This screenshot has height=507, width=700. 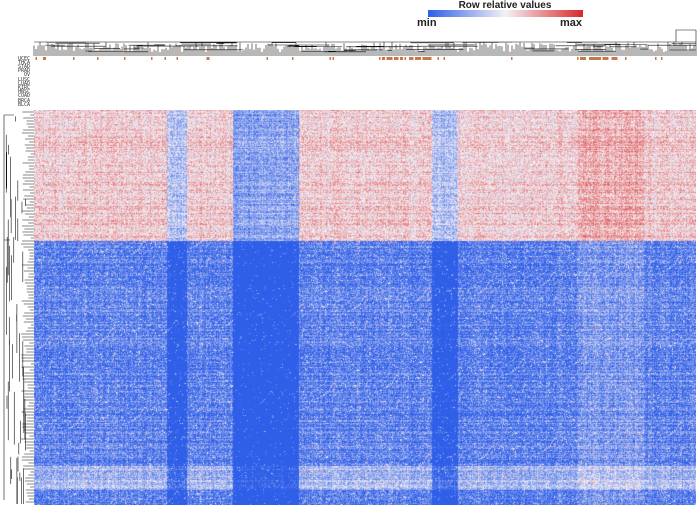 I want to click on track-label-ucec: UCEC, so click(x=23, y=58).